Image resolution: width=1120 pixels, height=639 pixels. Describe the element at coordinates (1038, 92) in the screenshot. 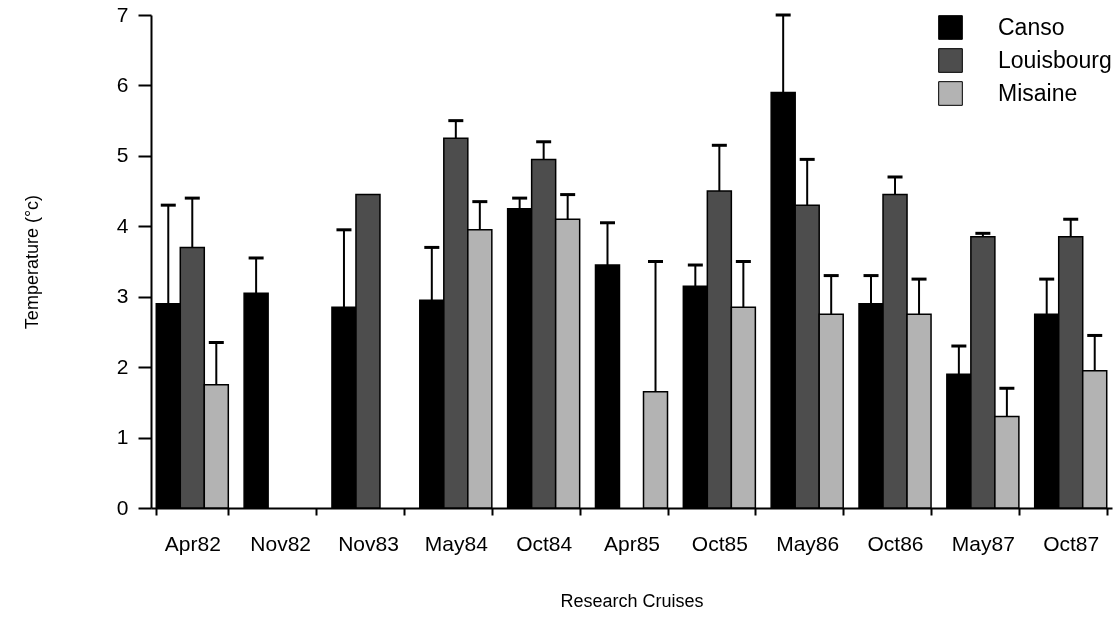

I see `legend-label: Misaine` at that location.